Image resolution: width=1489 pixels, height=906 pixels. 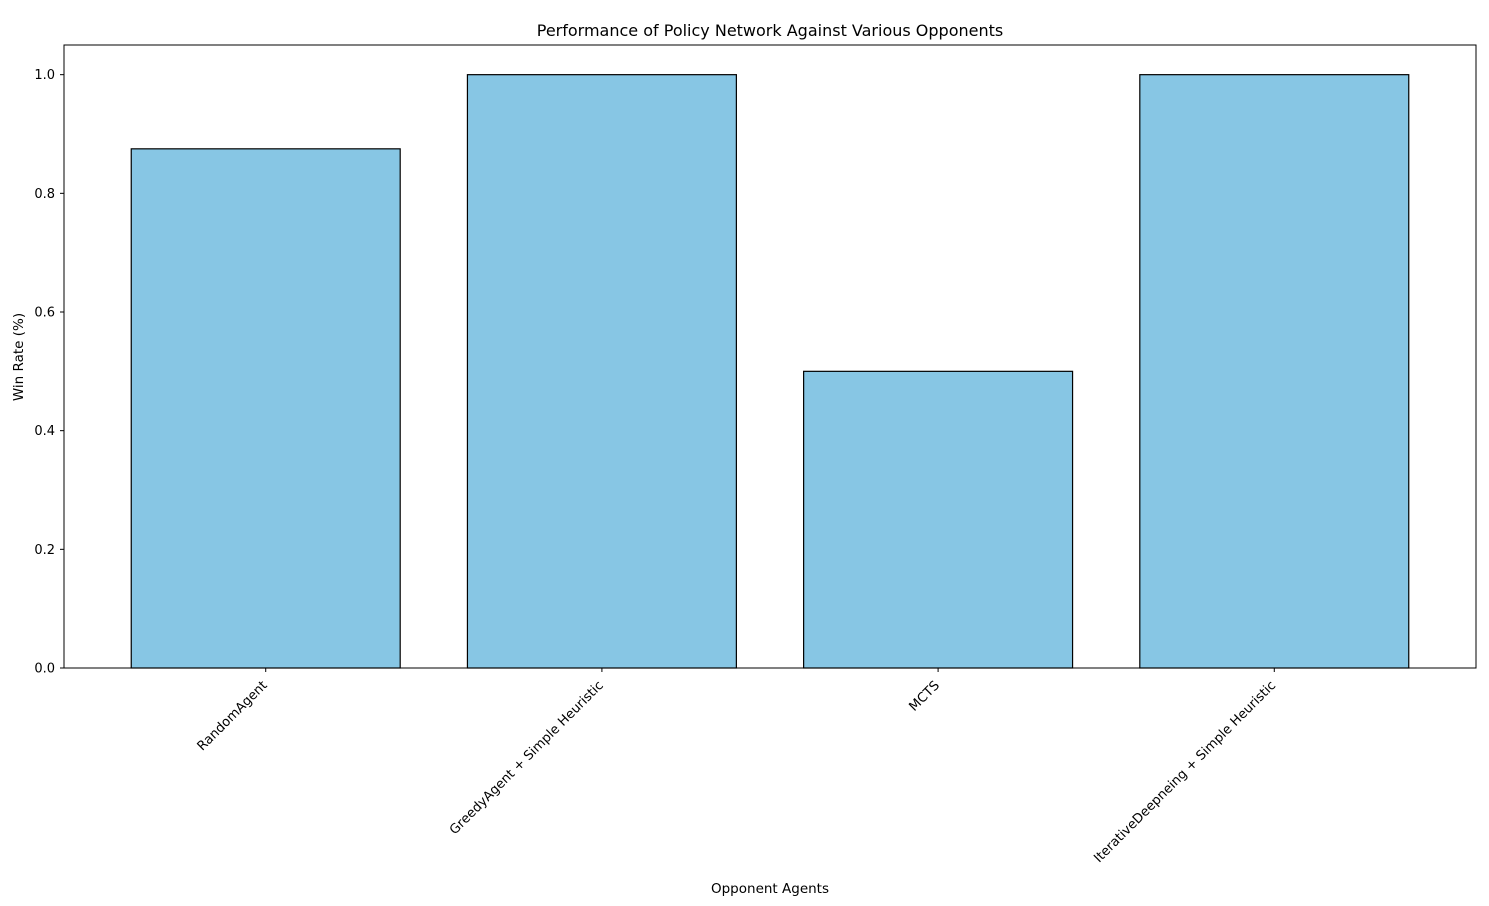 I want to click on x-axis-label: Opponent Agents, so click(x=770, y=889).